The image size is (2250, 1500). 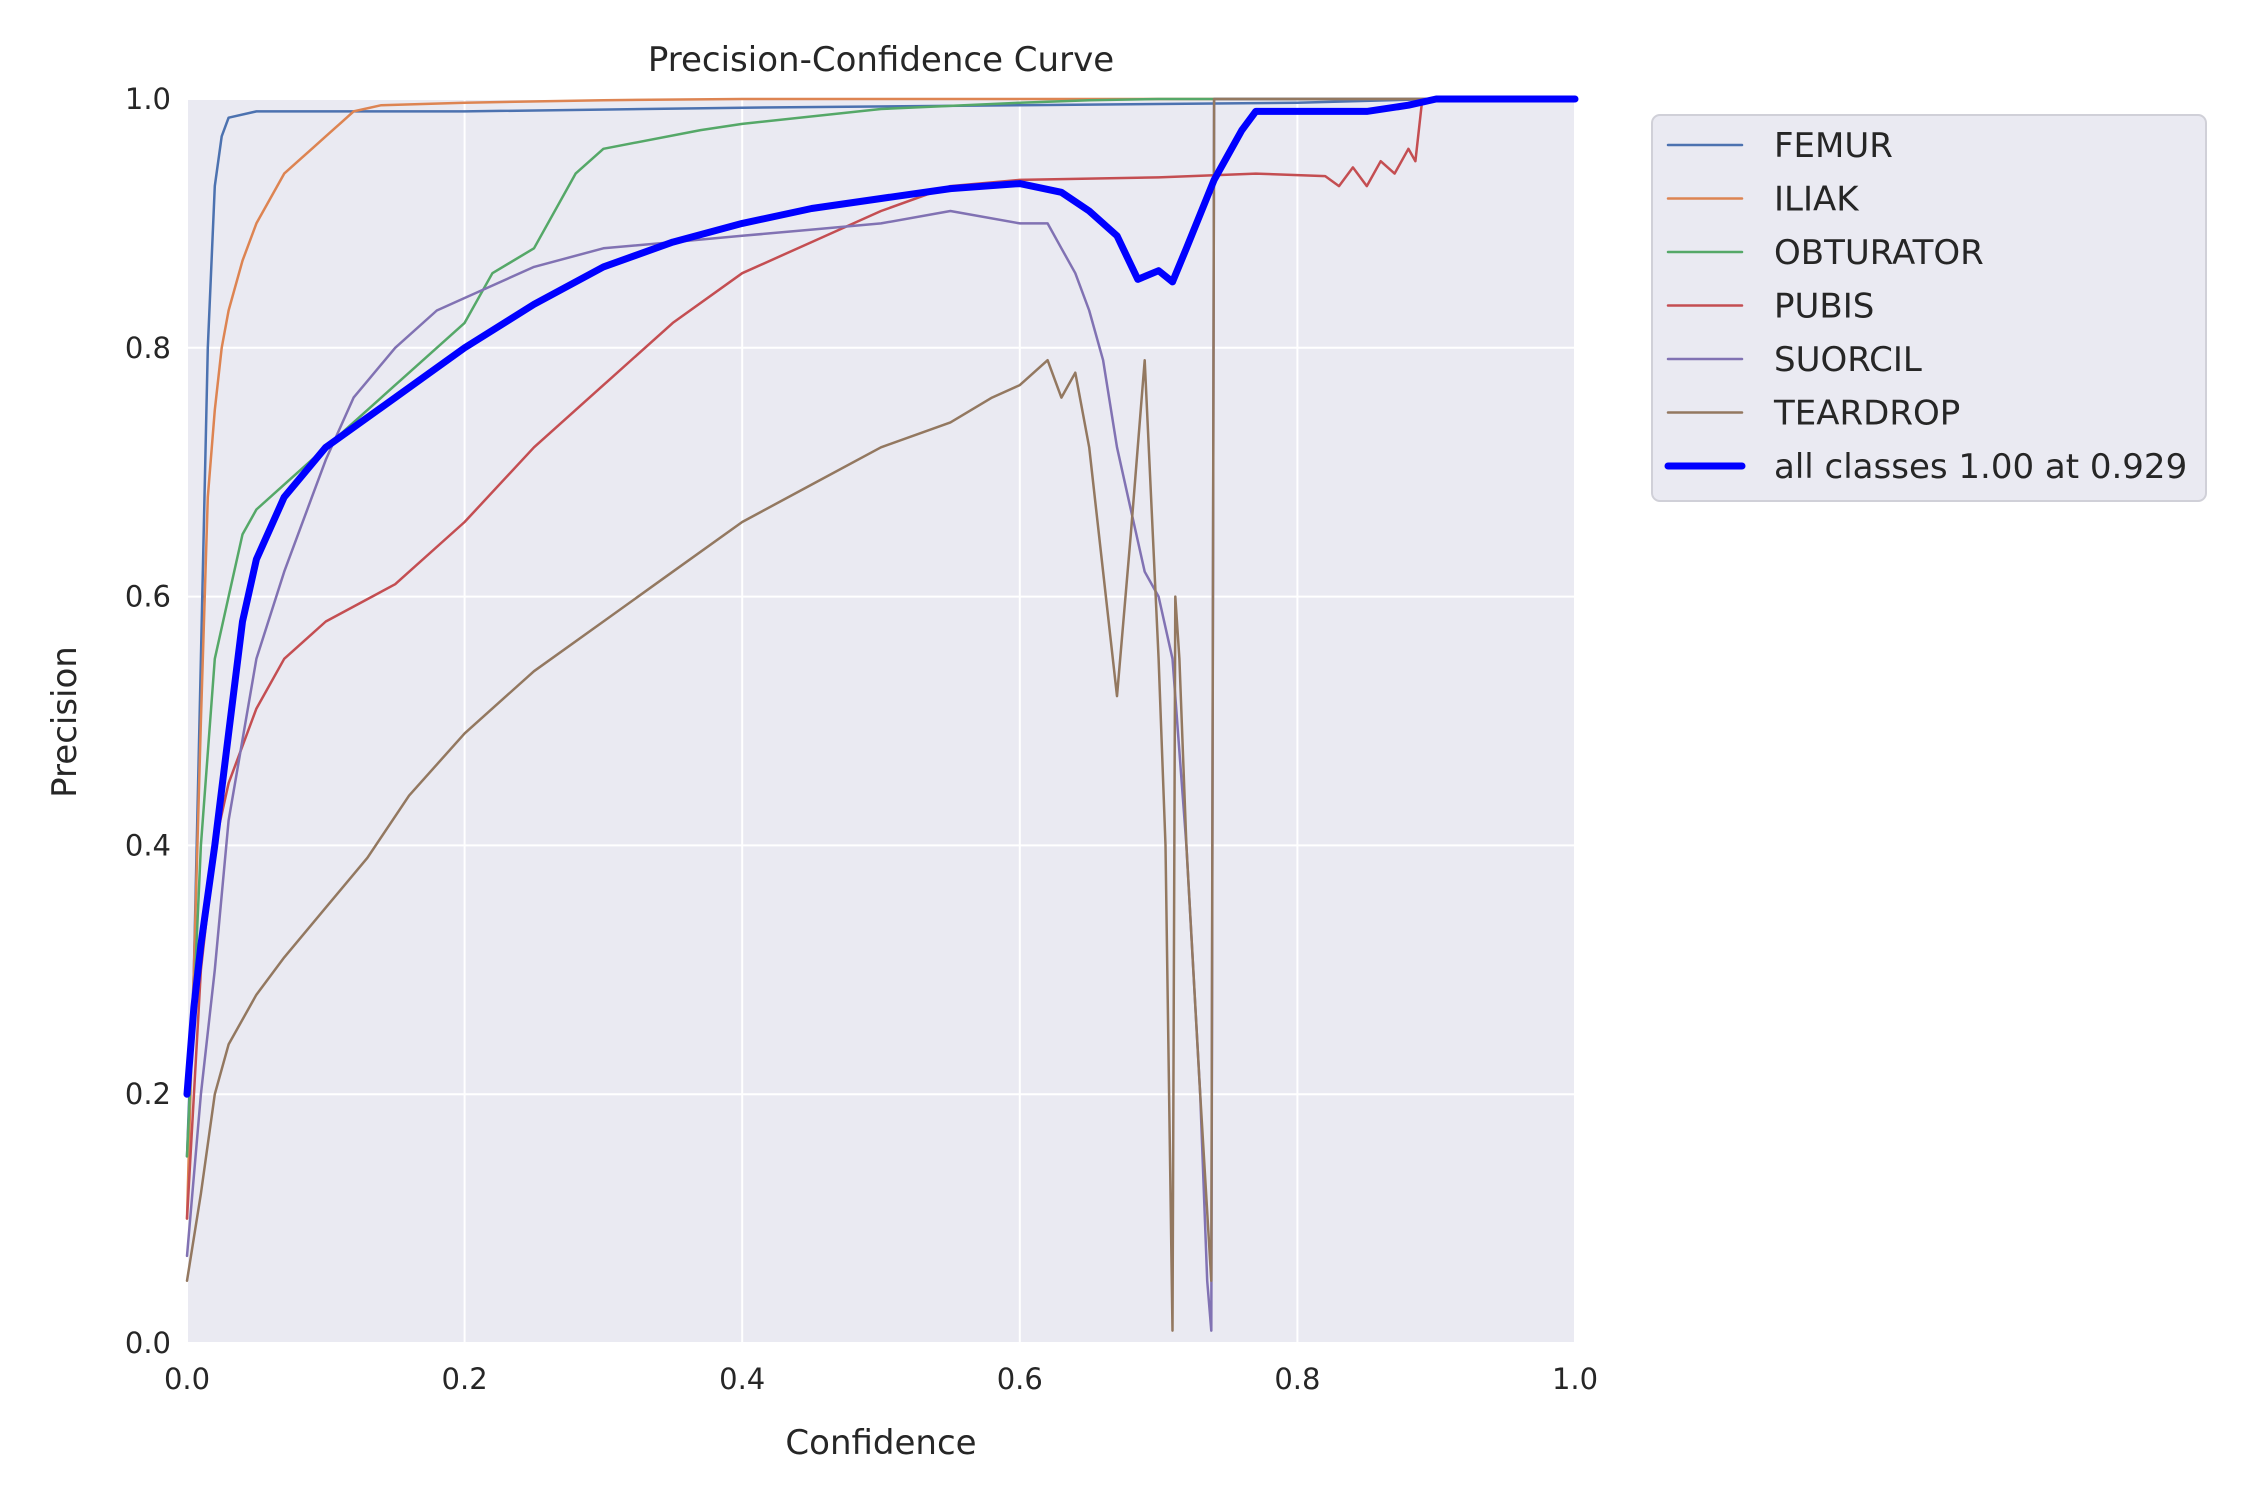 I want to click on y-tick-label: 0.2, so click(x=148, y=1094).